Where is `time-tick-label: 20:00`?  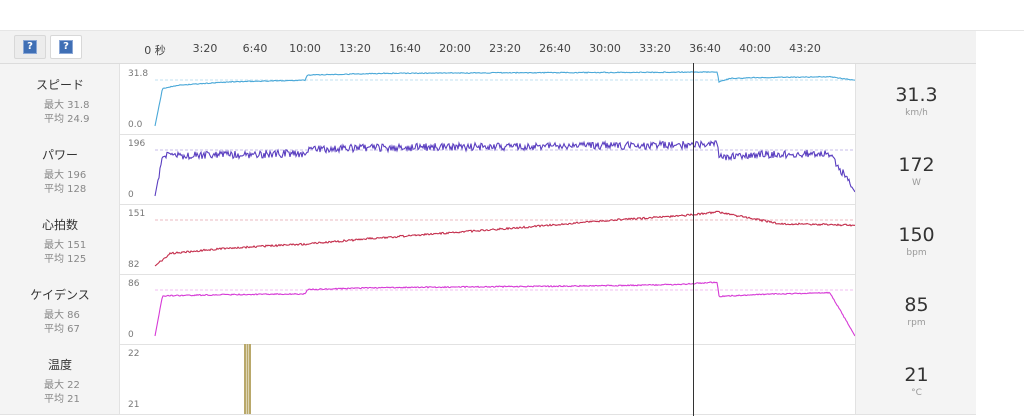 time-tick-label: 20:00 is located at coordinates (455, 48).